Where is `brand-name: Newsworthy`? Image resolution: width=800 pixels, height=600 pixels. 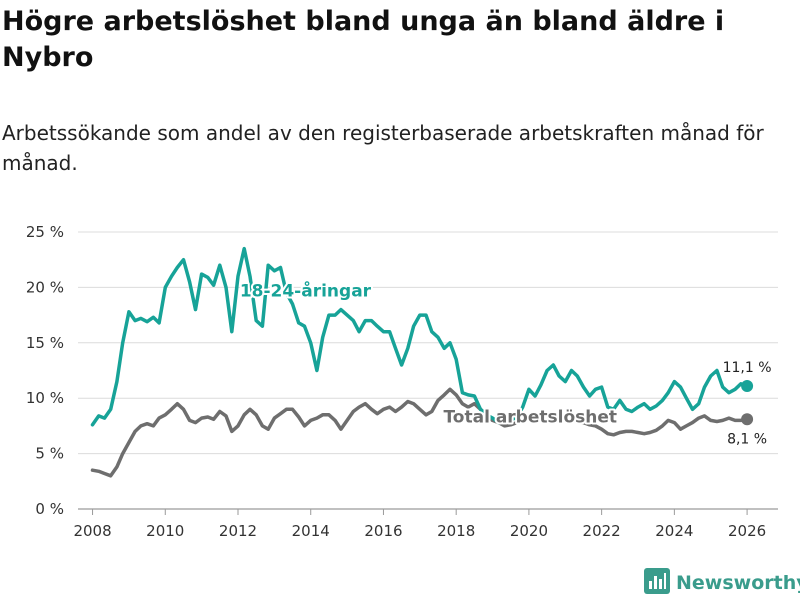
brand-name: Newsworthy is located at coordinates (738, 583).